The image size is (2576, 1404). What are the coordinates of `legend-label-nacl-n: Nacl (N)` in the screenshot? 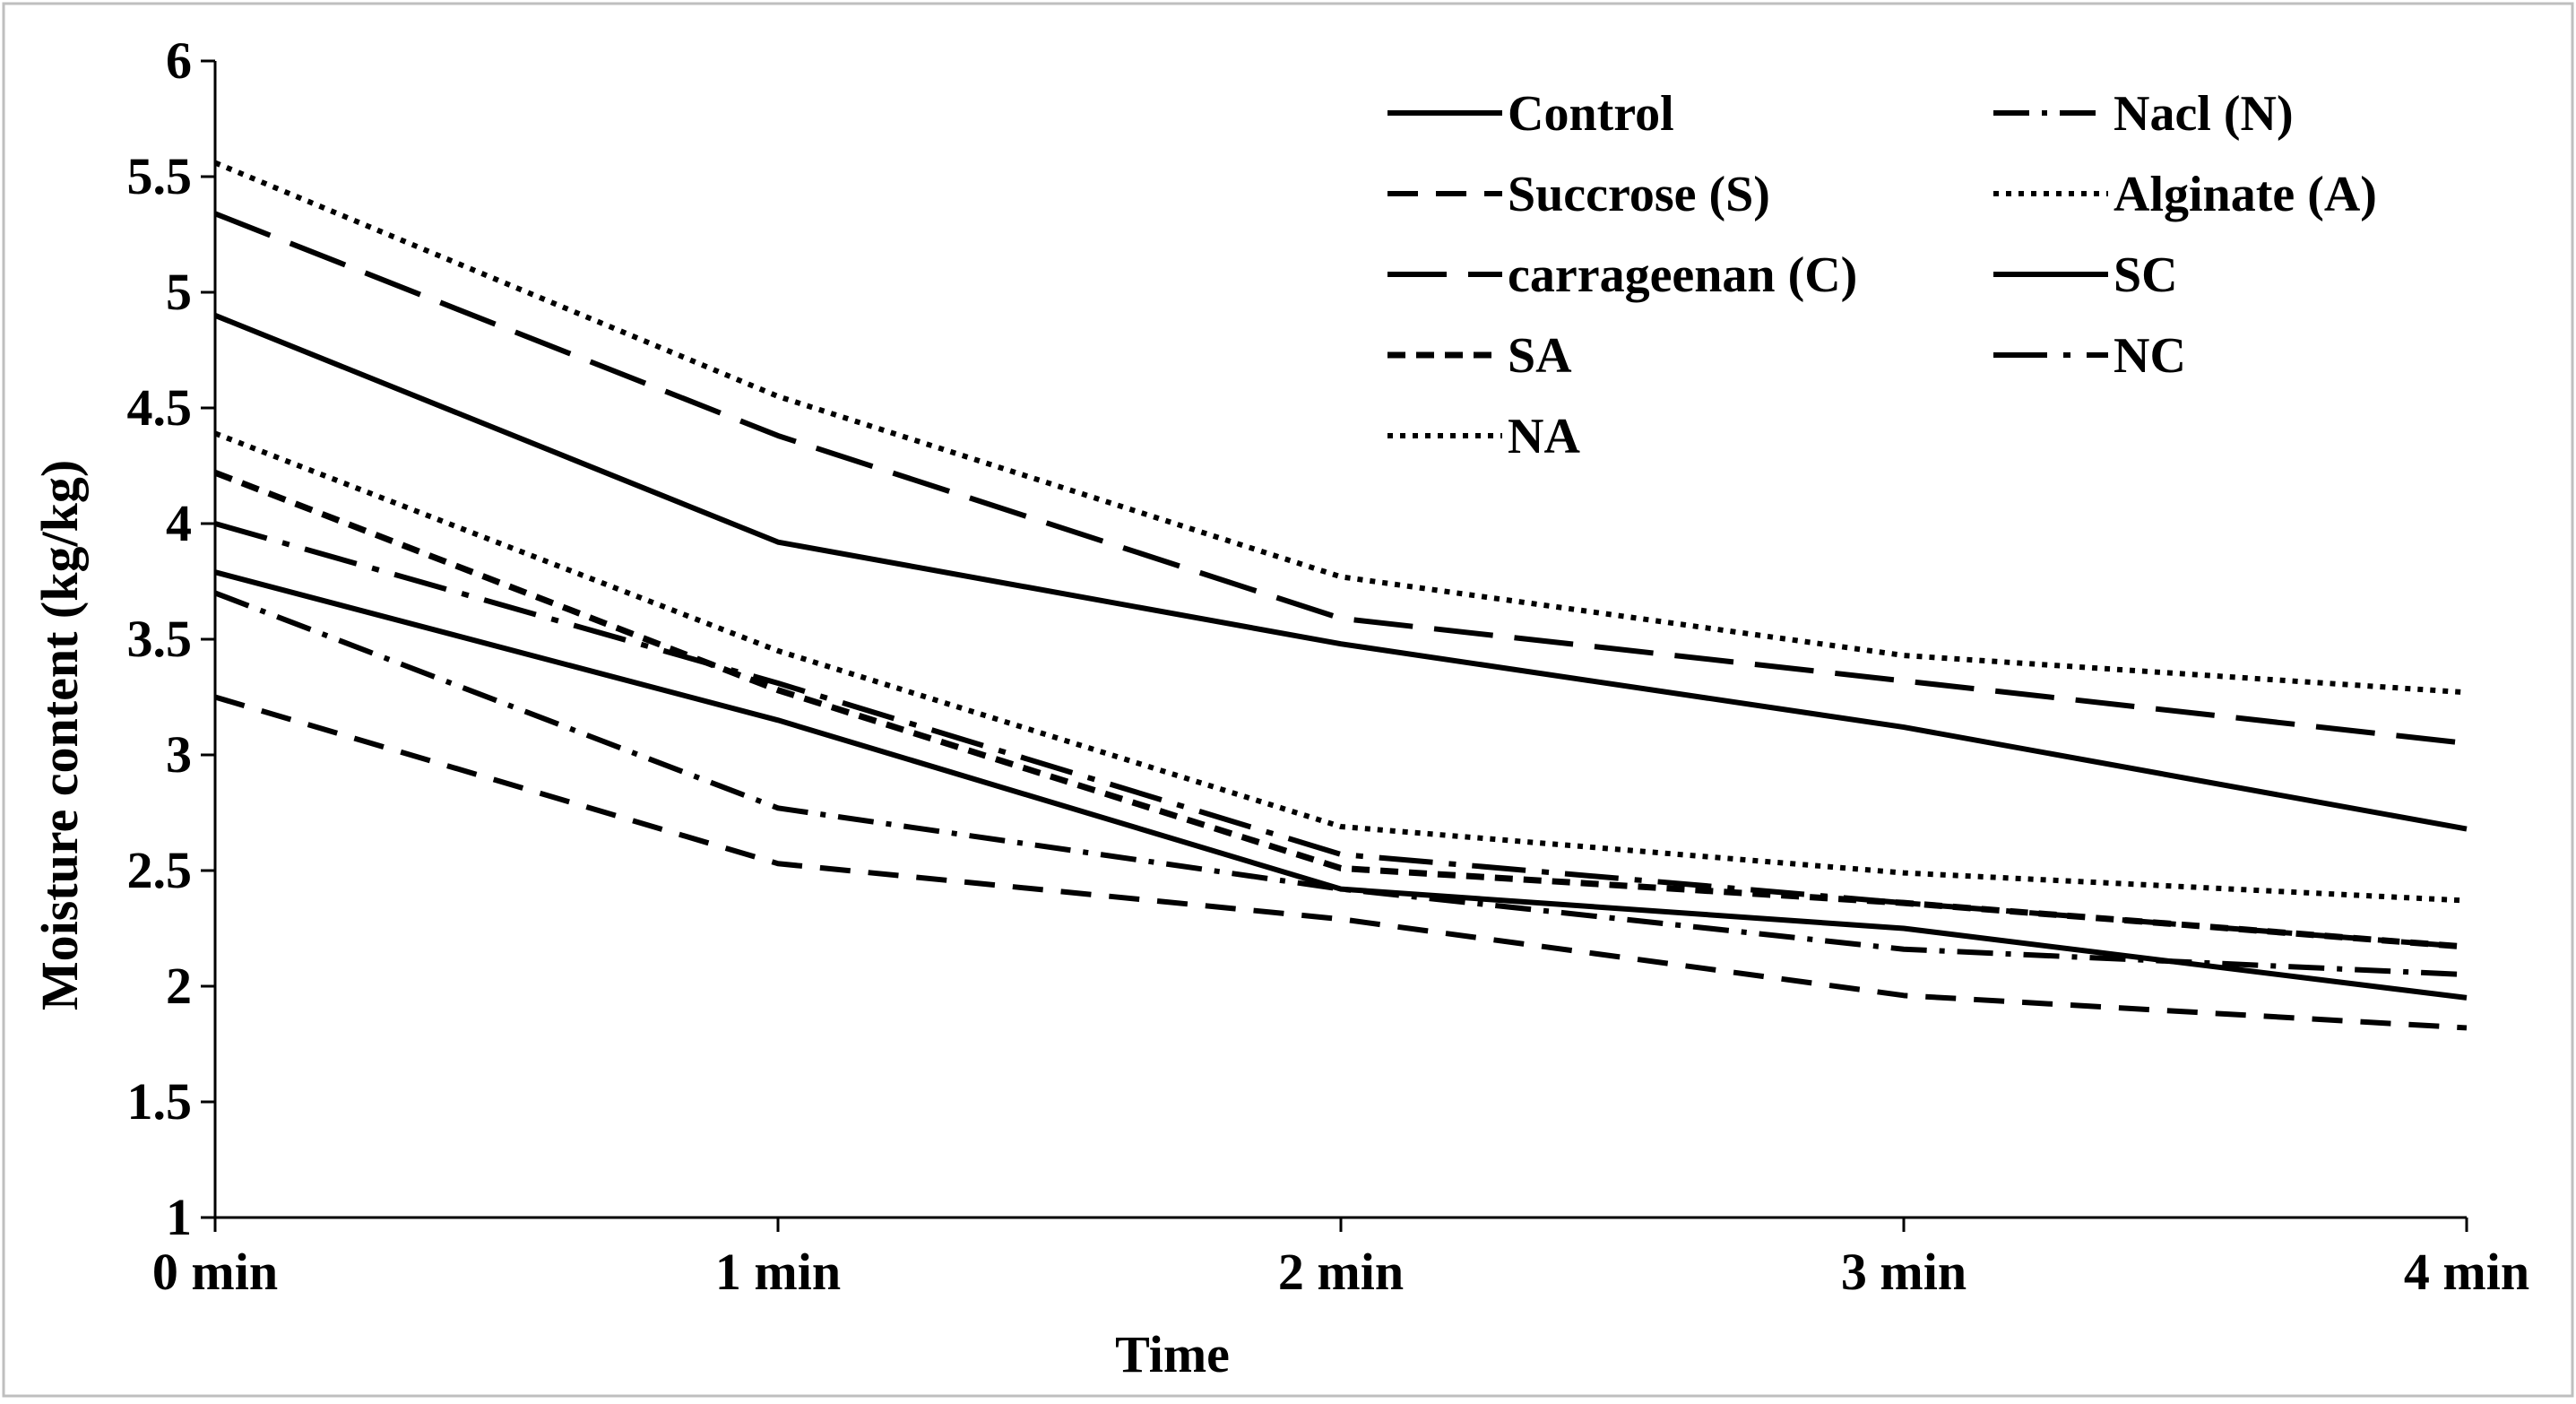 It's located at (2204, 114).